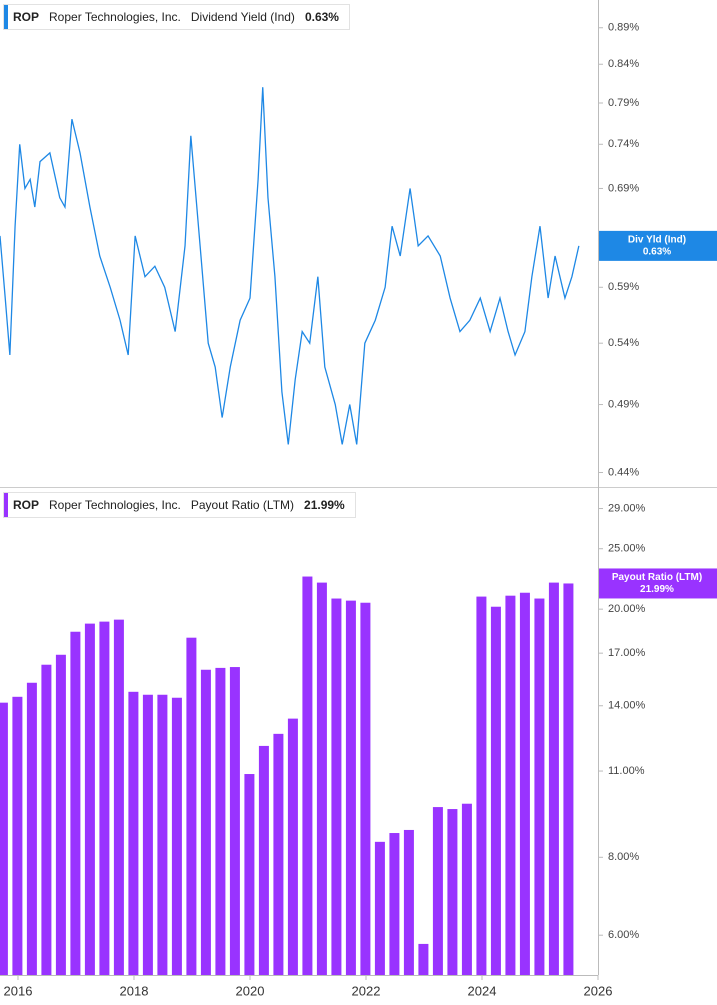  Describe the element at coordinates (623, 935) in the screenshot. I see `y-tick-label: 6.00%` at that location.